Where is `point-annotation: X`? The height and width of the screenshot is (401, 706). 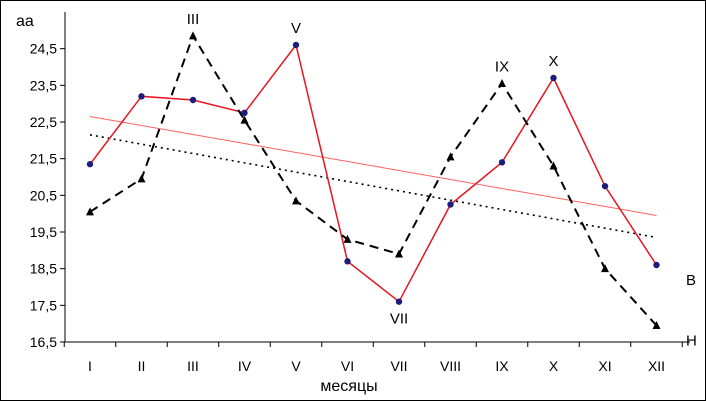 point-annotation: X is located at coordinates (553, 61).